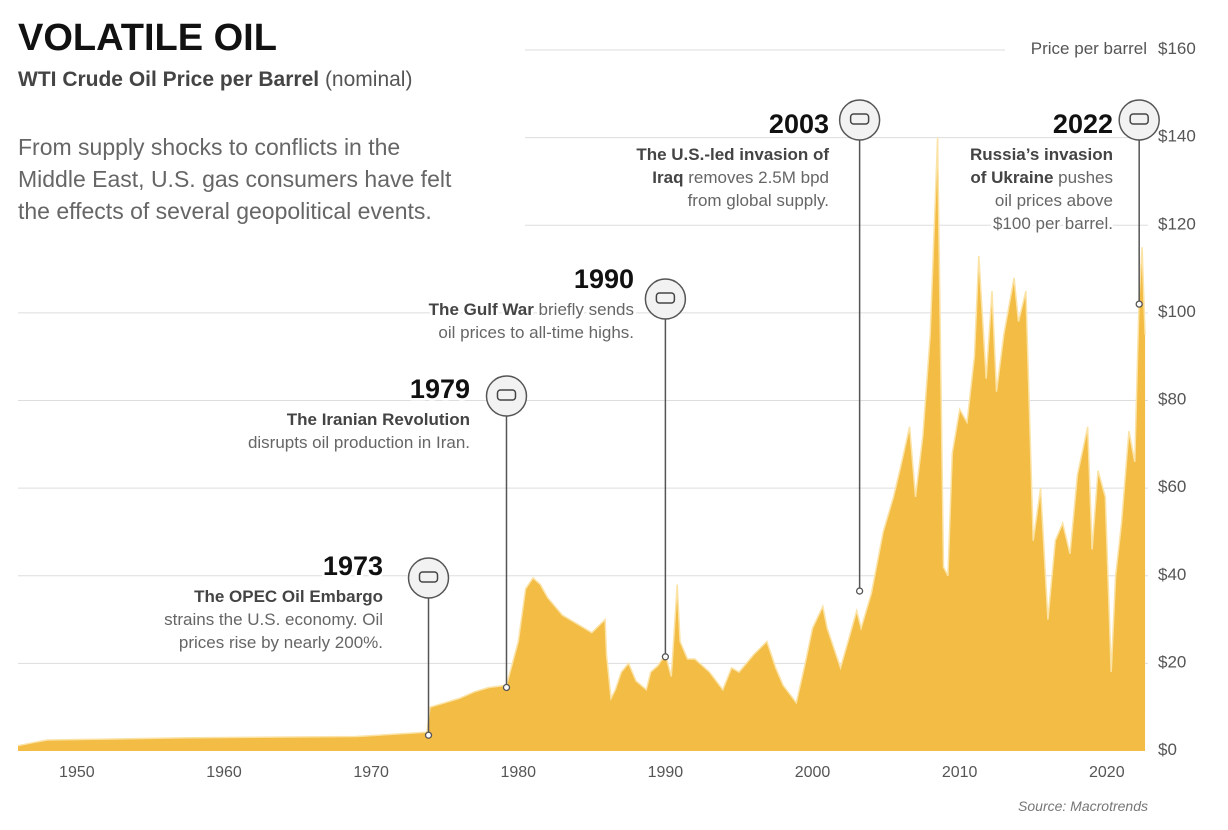 Image resolution: width=1228 pixels, height=830 pixels. I want to click on annotation-text: The Gulf War briefly sends, so click(531, 309).